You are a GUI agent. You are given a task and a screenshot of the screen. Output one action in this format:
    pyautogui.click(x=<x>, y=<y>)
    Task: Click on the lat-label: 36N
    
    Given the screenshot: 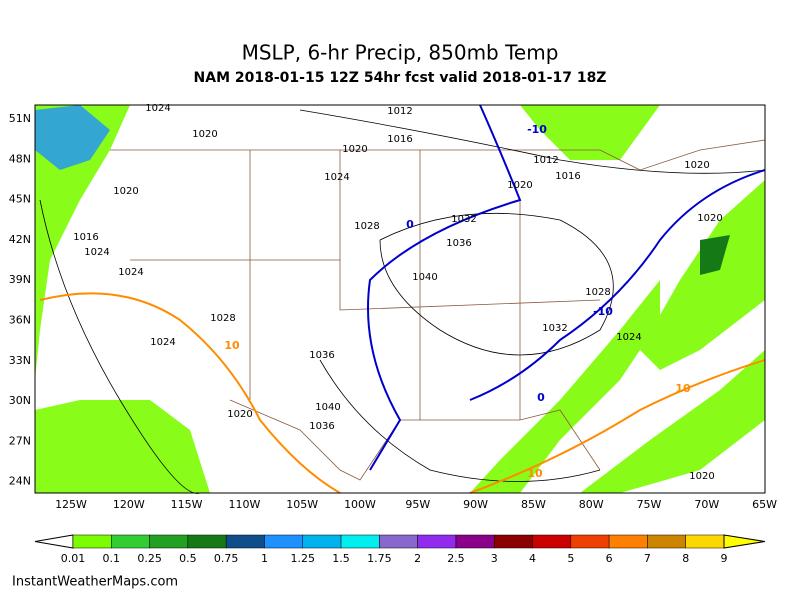 What is the action you would take?
    pyautogui.click(x=20, y=320)
    